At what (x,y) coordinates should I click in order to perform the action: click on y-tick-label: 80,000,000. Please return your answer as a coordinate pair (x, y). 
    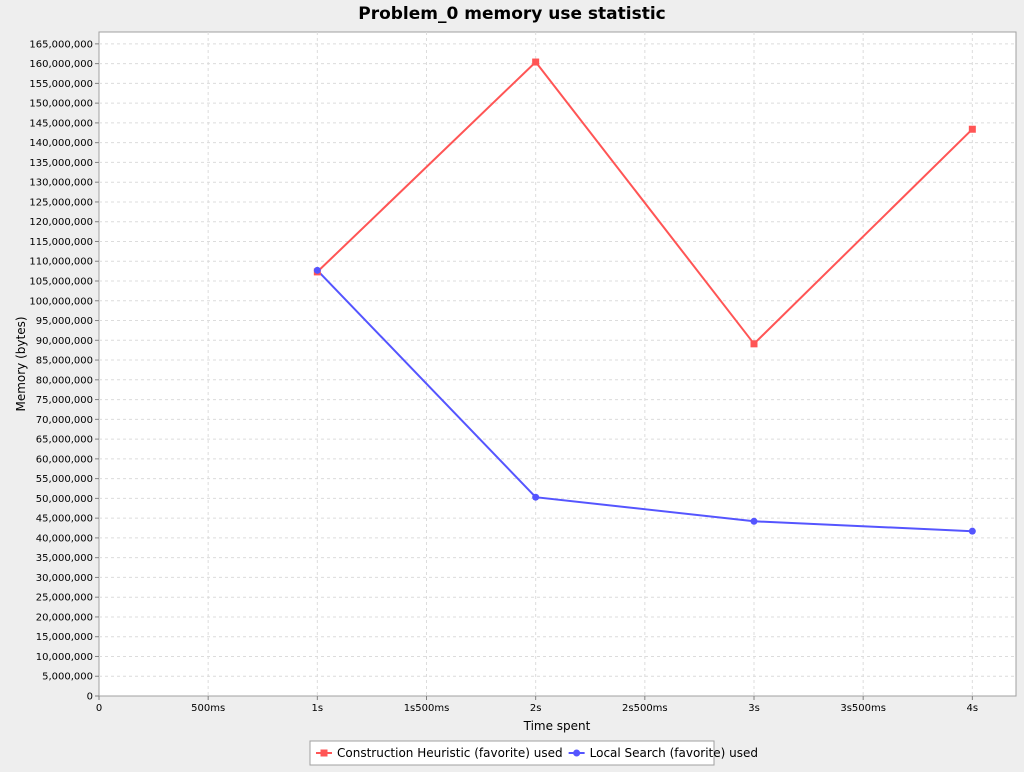
    Looking at the image, I should click on (64, 380).